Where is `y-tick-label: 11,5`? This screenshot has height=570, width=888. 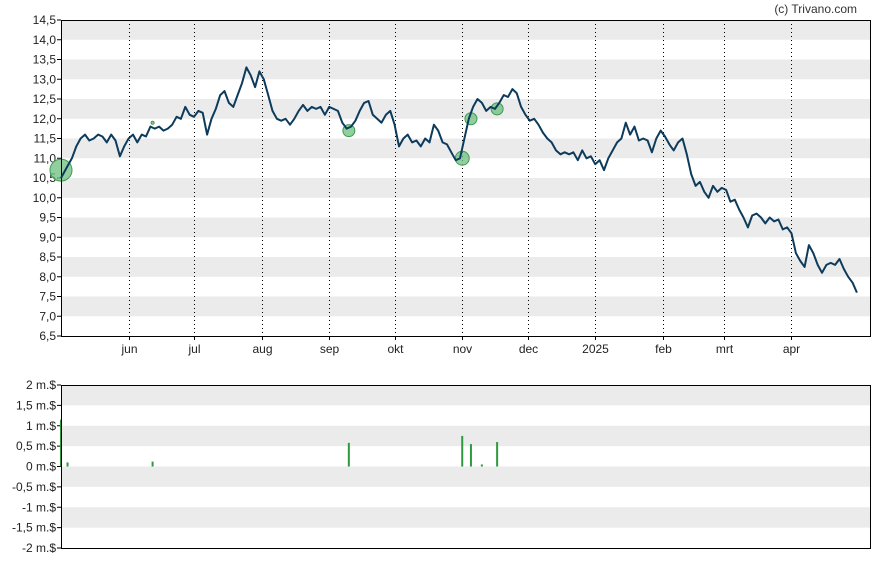 y-tick-label: 11,5 is located at coordinates (45, 139).